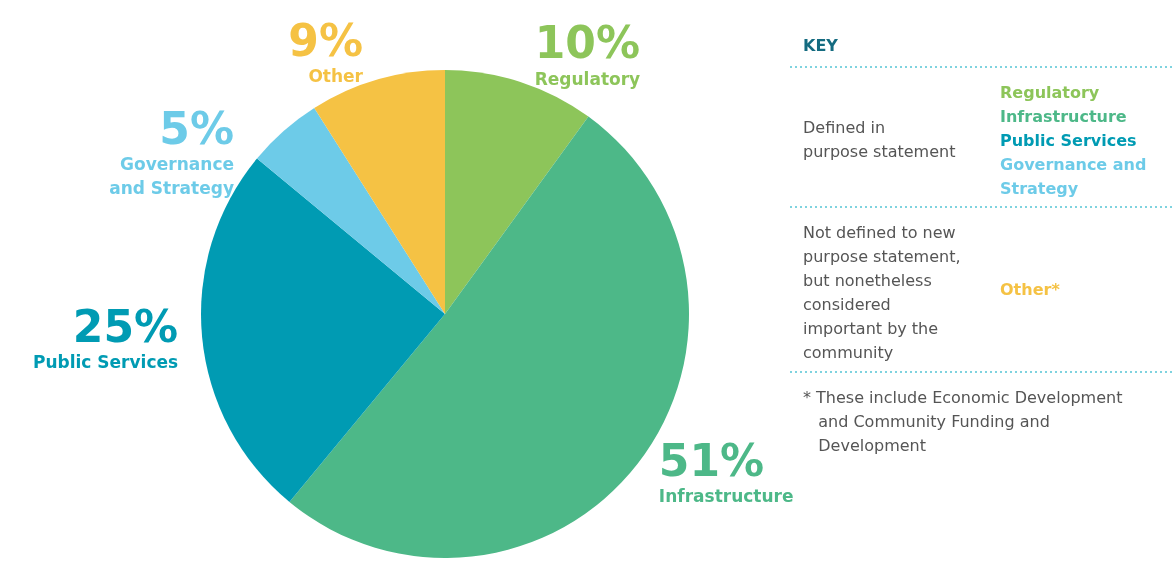 This screenshot has height=568, width=1175. What do you see at coordinates (821, 45) in the screenshot?
I see `text: KEY` at bounding box center [821, 45].